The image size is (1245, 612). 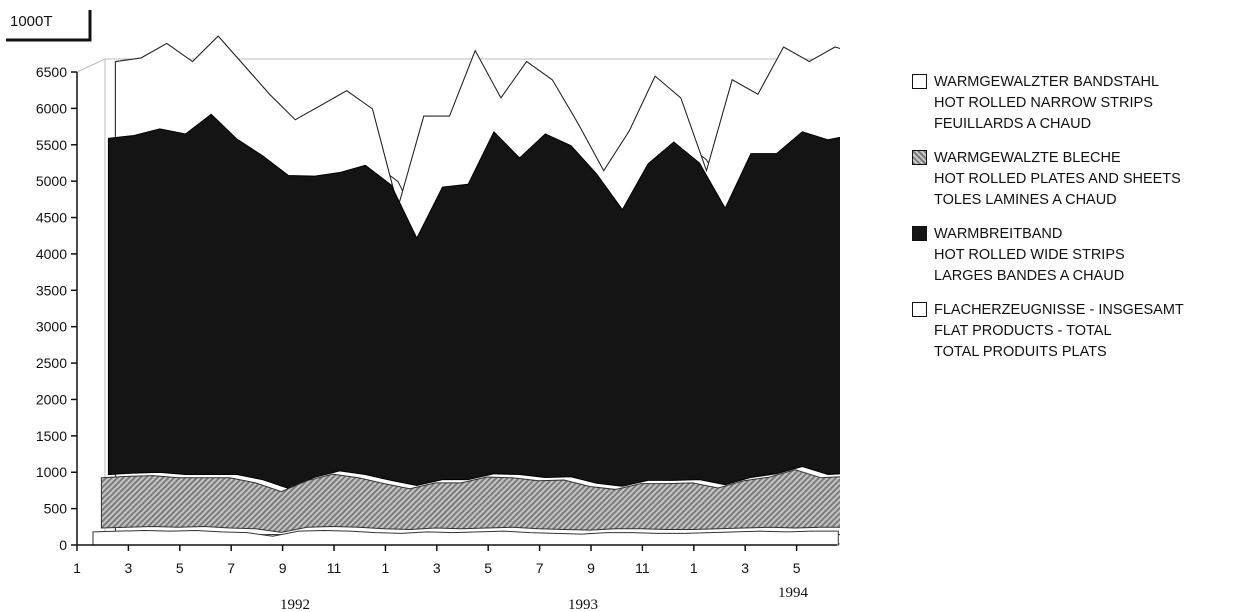 What do you see at coordinates (51, 363) in the screenshot?
I see `y-tick-label: 2500` at bounding box center [51, 363].